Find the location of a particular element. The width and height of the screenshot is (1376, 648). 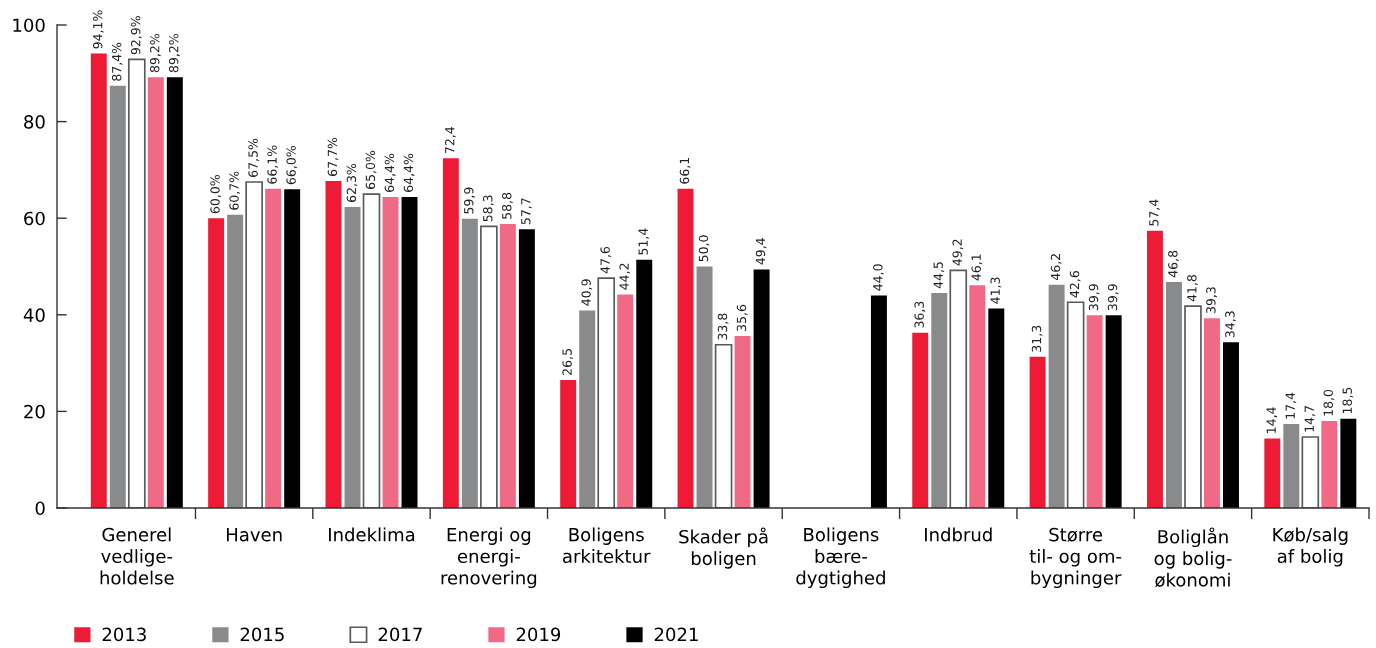

data-label: 51,4 is located at coordinates (644, 241).